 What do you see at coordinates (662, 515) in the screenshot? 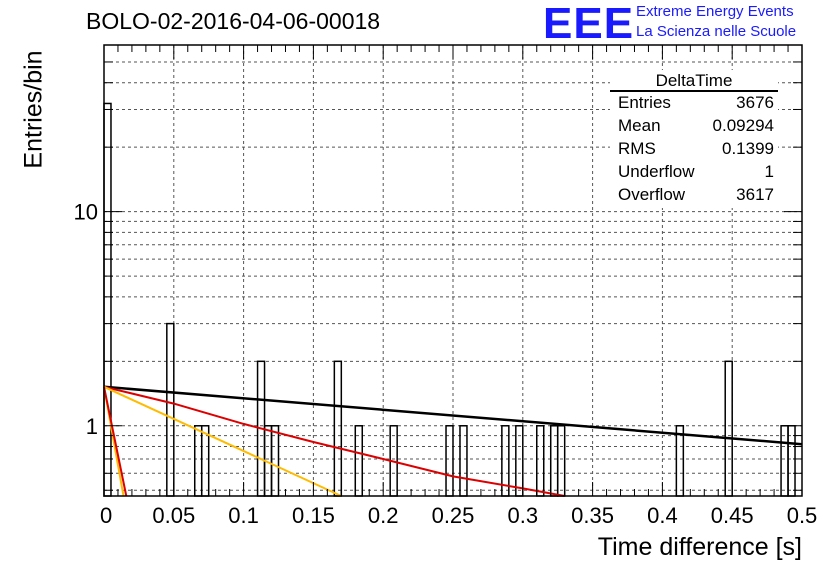
I see `x-tick-label: 0.4` at bounding box center [662, 515].